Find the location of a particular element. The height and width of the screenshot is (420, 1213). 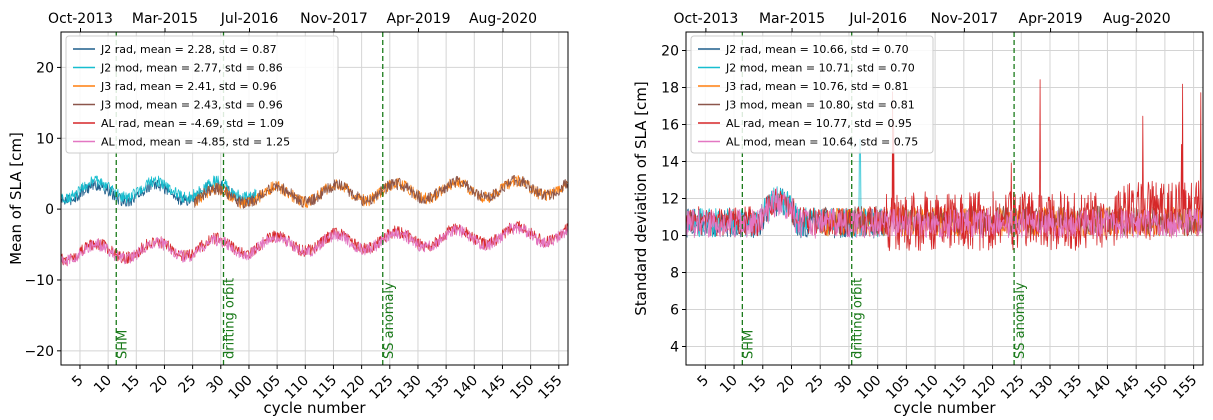

y-tick-label: 8 is located at coordinates (674, 274).